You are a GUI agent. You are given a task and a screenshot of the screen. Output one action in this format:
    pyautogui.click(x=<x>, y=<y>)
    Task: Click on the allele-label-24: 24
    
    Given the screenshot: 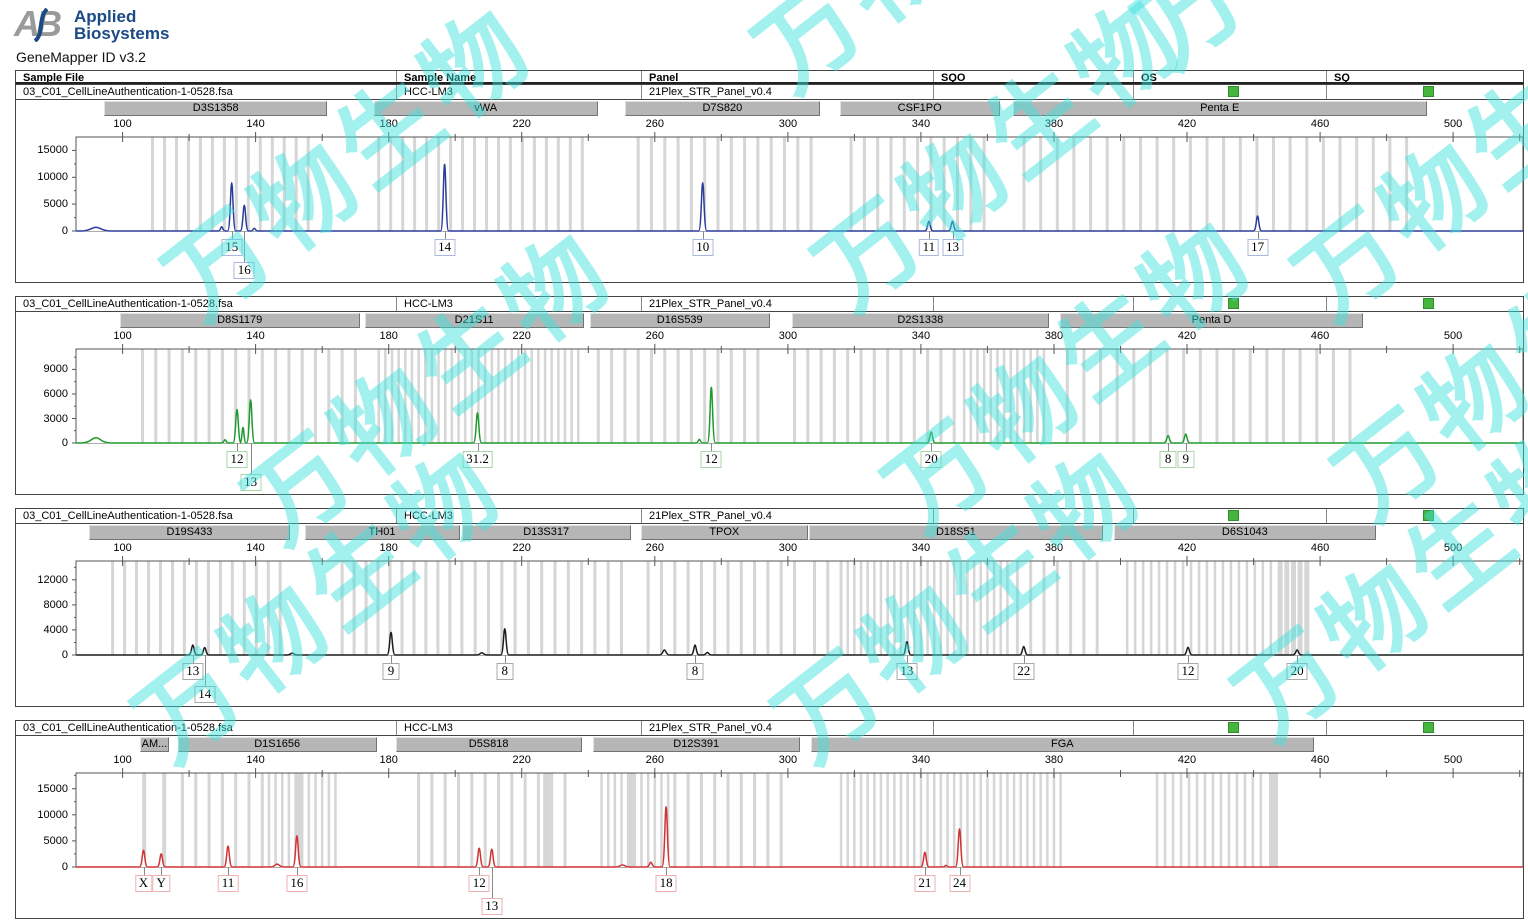 What is the action you would take?
    pyautogui.click(x=959, y=883)
    